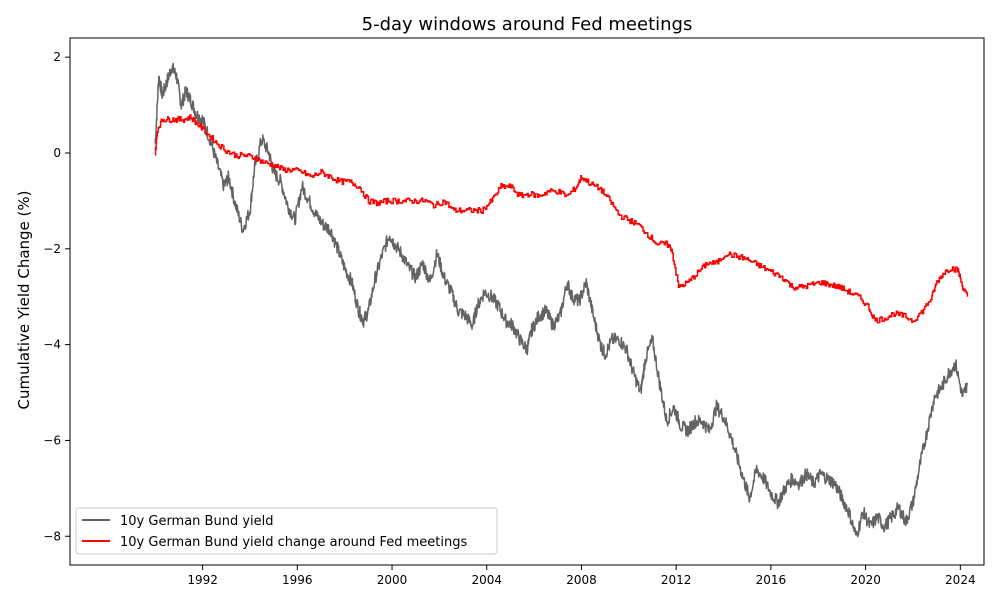  What do you see at coordinates (197, 521) in the screenshot?
I see `legend-label-bund-yield: 10y German Bund yield` at bounding box center [197, 521].